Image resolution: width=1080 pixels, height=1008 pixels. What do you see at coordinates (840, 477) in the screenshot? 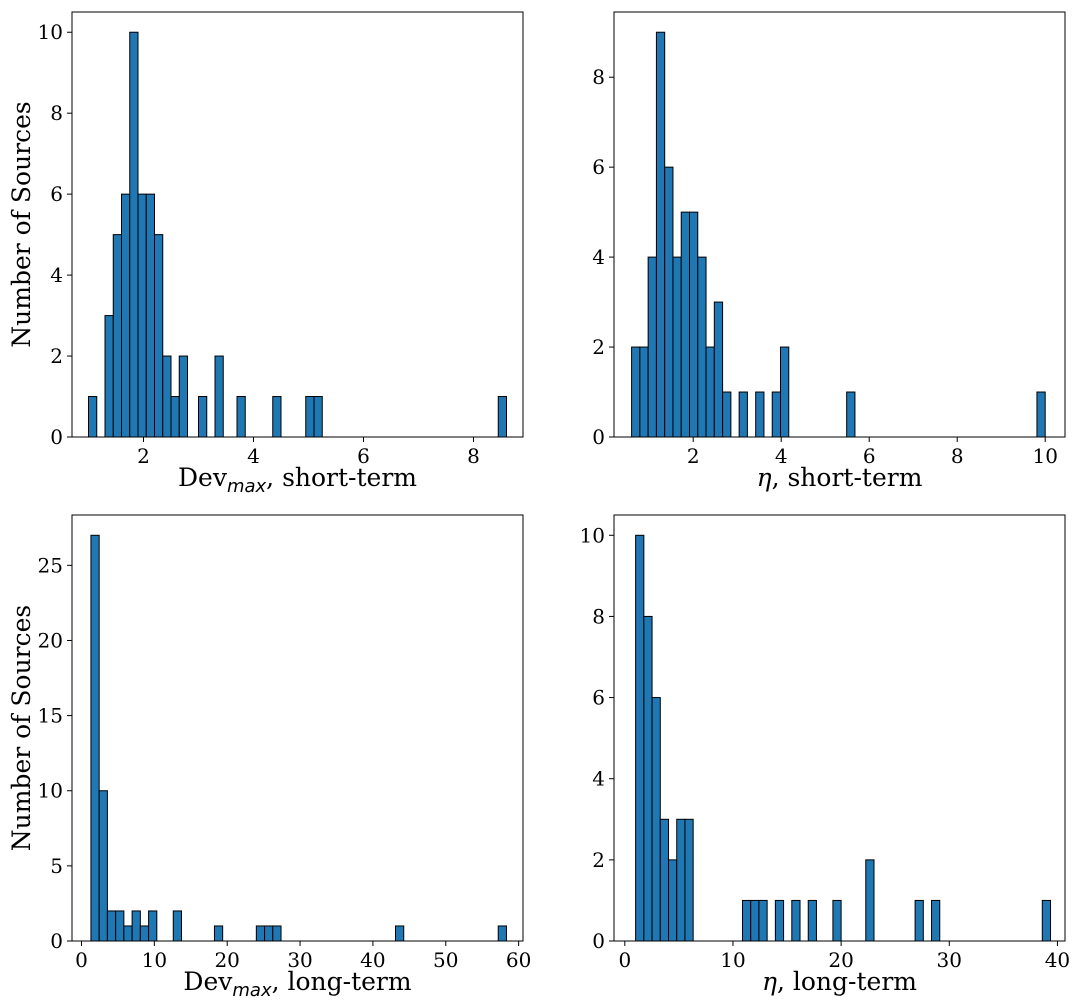
I see `x-axis-label: η, short-term` at bounding box center [840, 477].